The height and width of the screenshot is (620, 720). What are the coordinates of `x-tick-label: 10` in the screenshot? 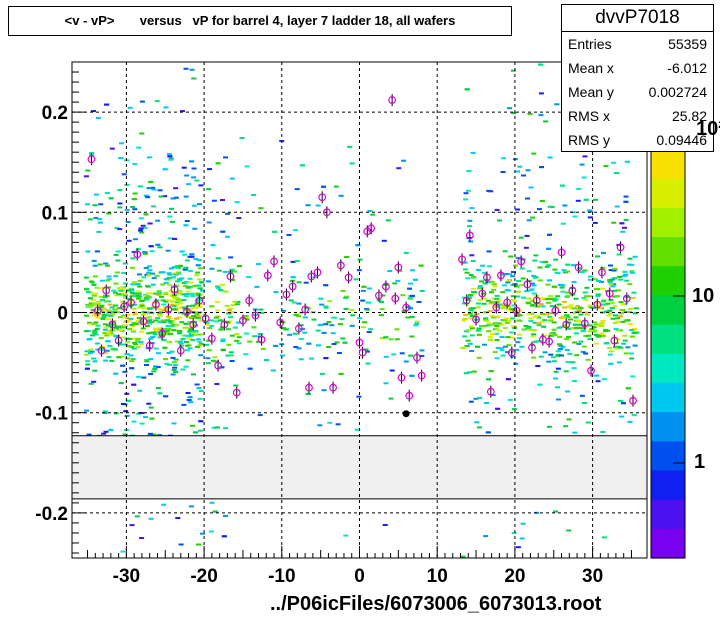 It's located at (437, 576).